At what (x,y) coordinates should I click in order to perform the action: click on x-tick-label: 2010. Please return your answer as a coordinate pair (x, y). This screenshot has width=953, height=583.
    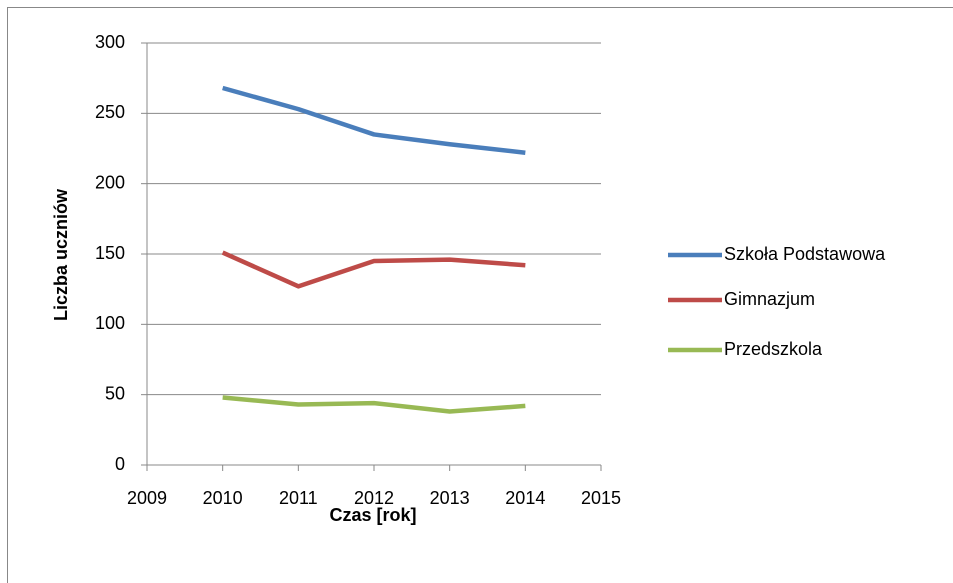
    Looking at the image, I should click on (223, 498).